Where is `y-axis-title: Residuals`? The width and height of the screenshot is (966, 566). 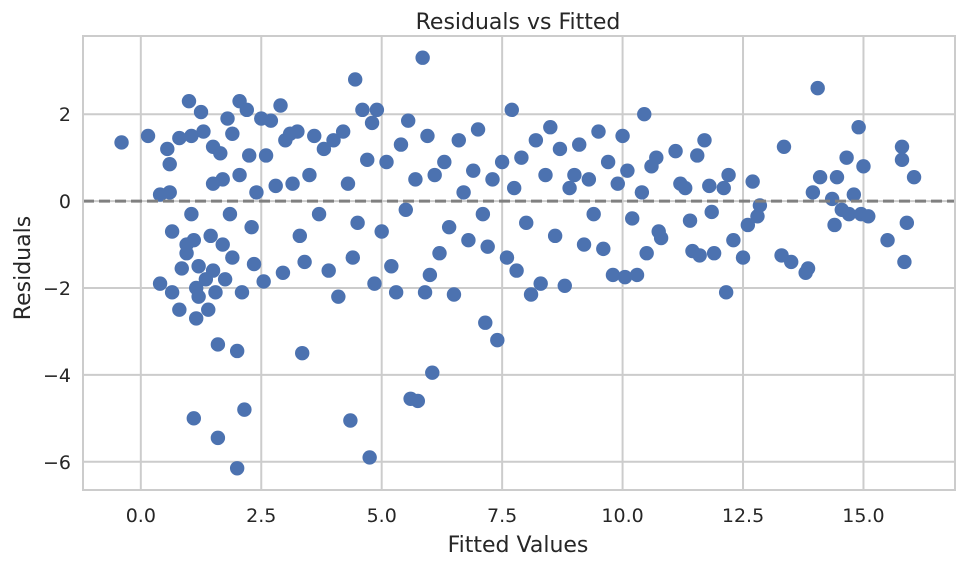 y-axis-title: Residuals is located at coordinates (23, 268).